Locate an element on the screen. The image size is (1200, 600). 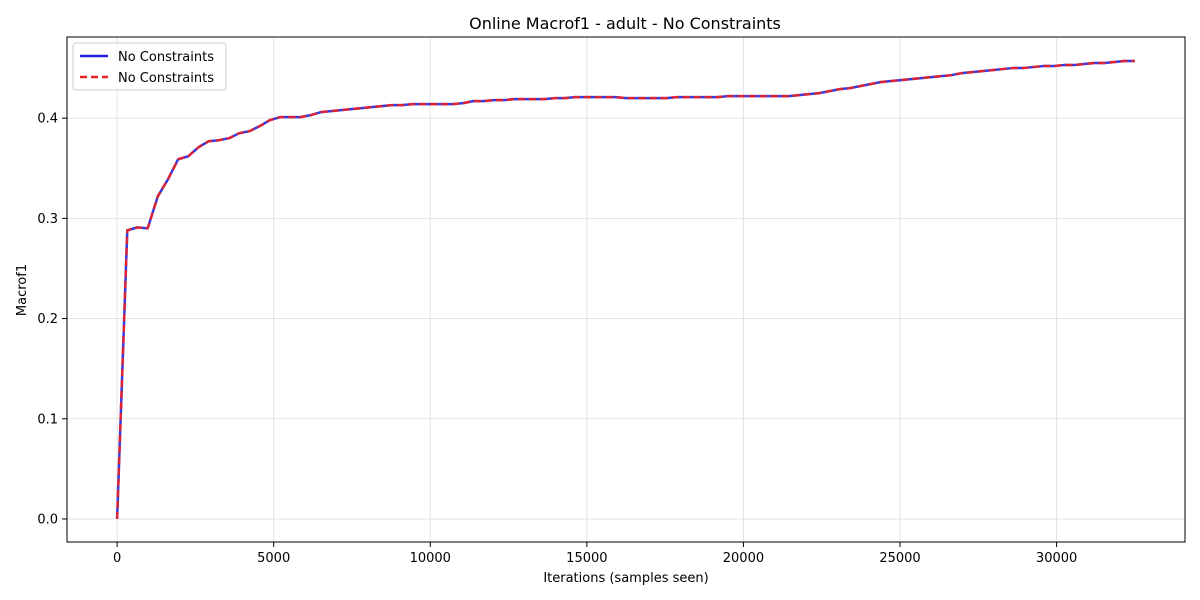
x-tick-label: 15000 is located at coordinates (586, 558).